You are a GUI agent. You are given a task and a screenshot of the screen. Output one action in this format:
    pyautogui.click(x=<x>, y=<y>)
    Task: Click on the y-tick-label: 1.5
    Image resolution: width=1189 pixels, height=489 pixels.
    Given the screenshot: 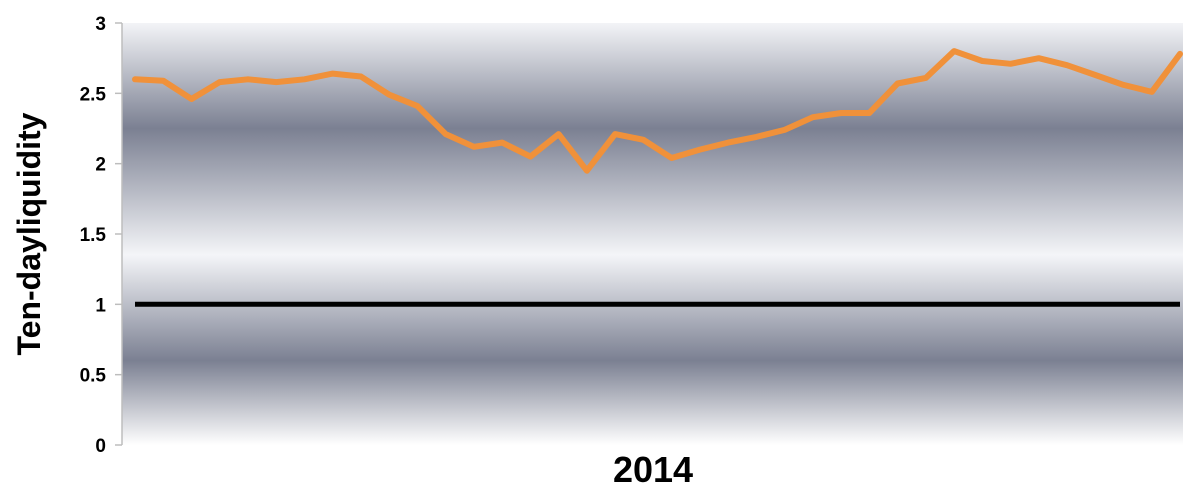 What is the action you would take?
    pyautogui.click(x=93, y=235)
    